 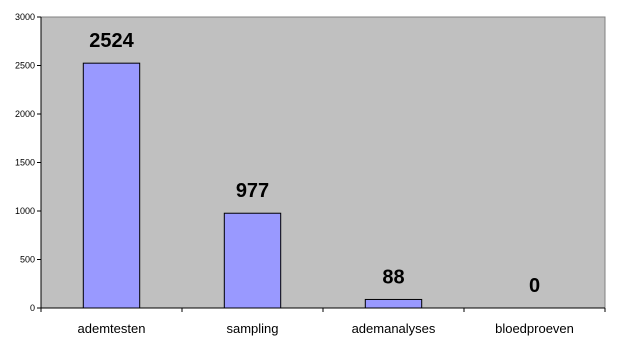 What do you see at coordinates (252, 260) in the screenshot?
I see `bar-sampling` at bounding box center [252, 260].